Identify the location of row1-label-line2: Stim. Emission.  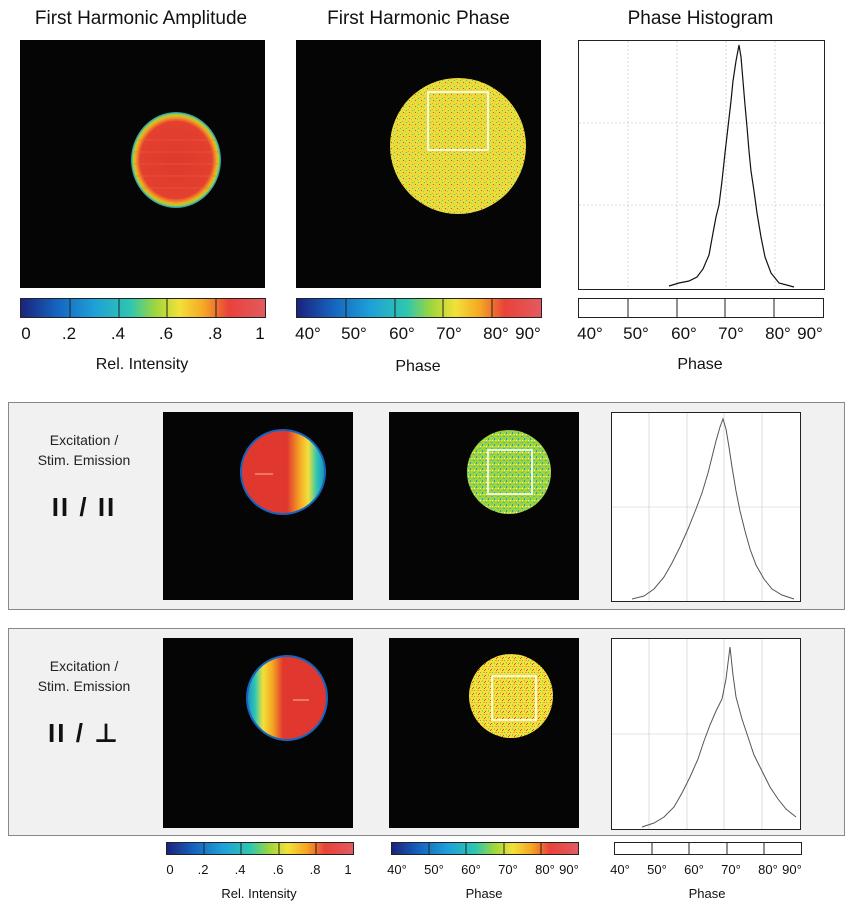
(84, 460).